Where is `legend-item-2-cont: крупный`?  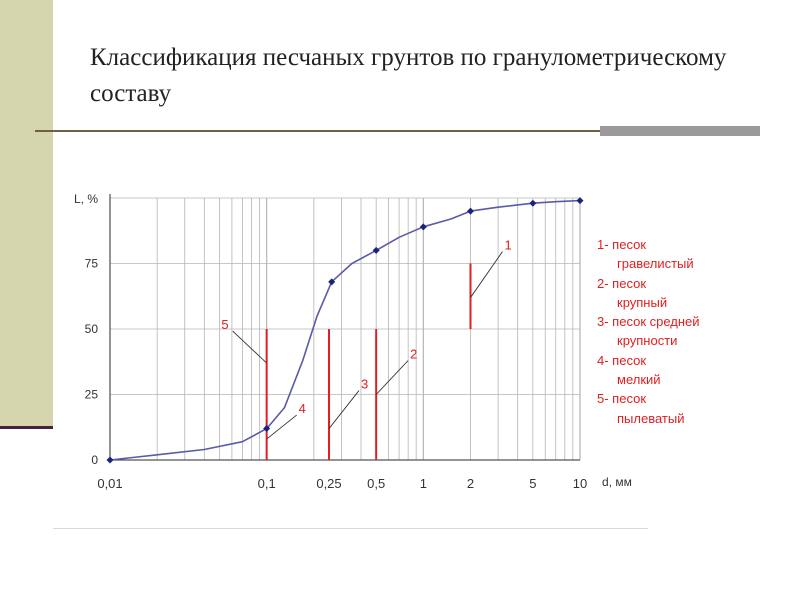
legend-item-2-cont: крупный is located at coordinates (642, 302).